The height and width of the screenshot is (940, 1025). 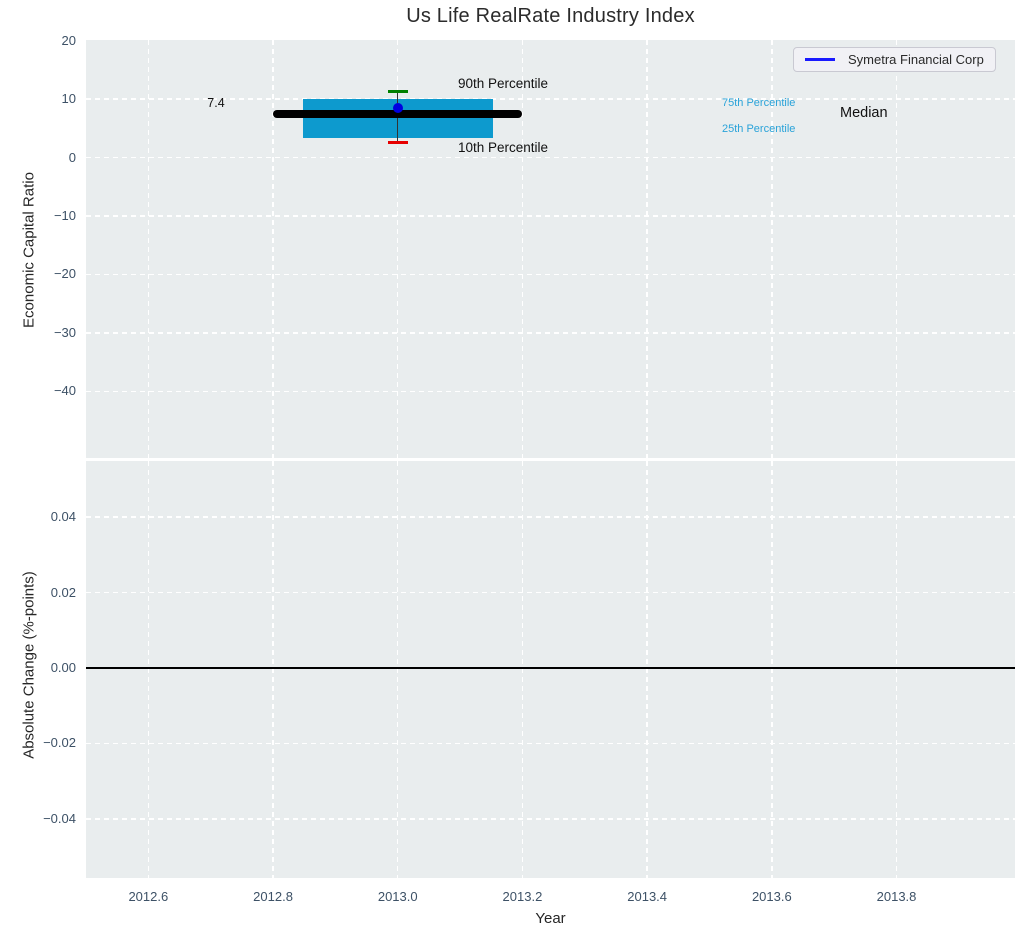 What do you see at coordinates (63, 517) in the screenshot?
I see `y-tick-label-bottom: 0.04` at bounding box center [63, 517].